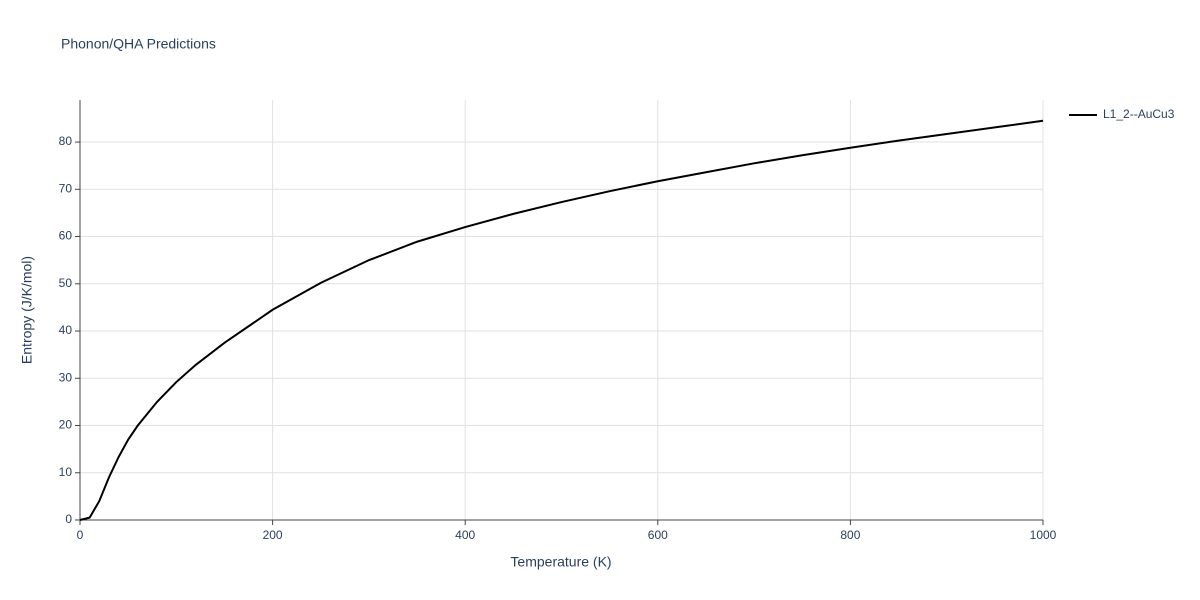 The image size is (1200, 600). Describe the element at coordinates (1139, 114) in the screenshot. I see `legend-label: L1_2--AuCu3` at that location.